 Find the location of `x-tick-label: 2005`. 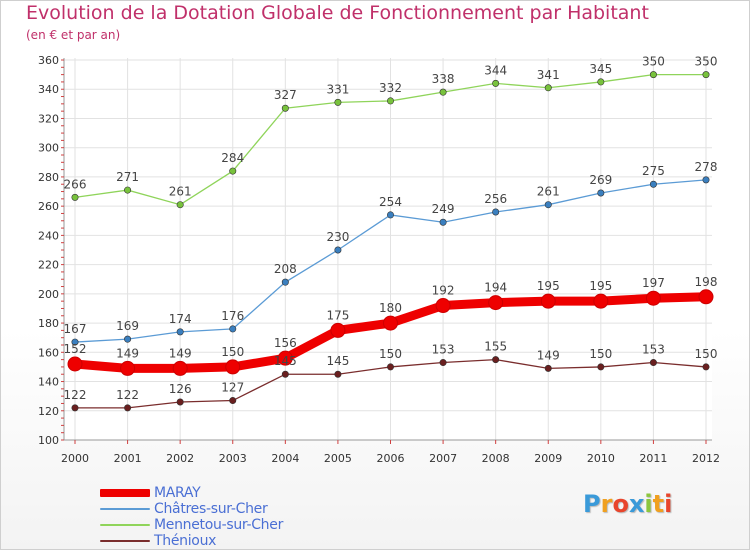

x-tick-label: 2005 is located at coordinates (338, 458).